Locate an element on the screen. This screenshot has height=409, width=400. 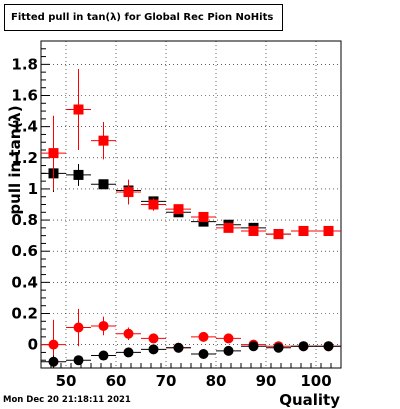
datestamp: Mon Dec 20 21:18:11 2021 is located at coordinates (67, 400).